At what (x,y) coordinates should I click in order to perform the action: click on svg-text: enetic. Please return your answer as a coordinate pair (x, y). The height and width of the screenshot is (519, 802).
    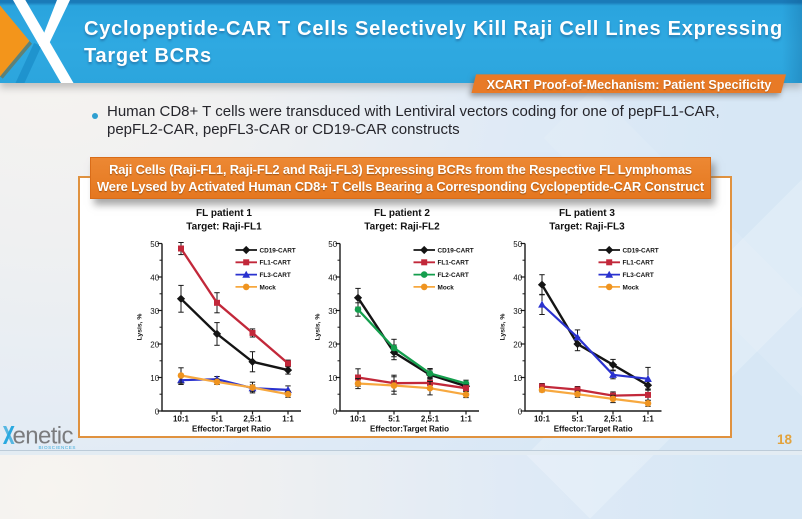
    Looking at the image, I should click on (43, 436).